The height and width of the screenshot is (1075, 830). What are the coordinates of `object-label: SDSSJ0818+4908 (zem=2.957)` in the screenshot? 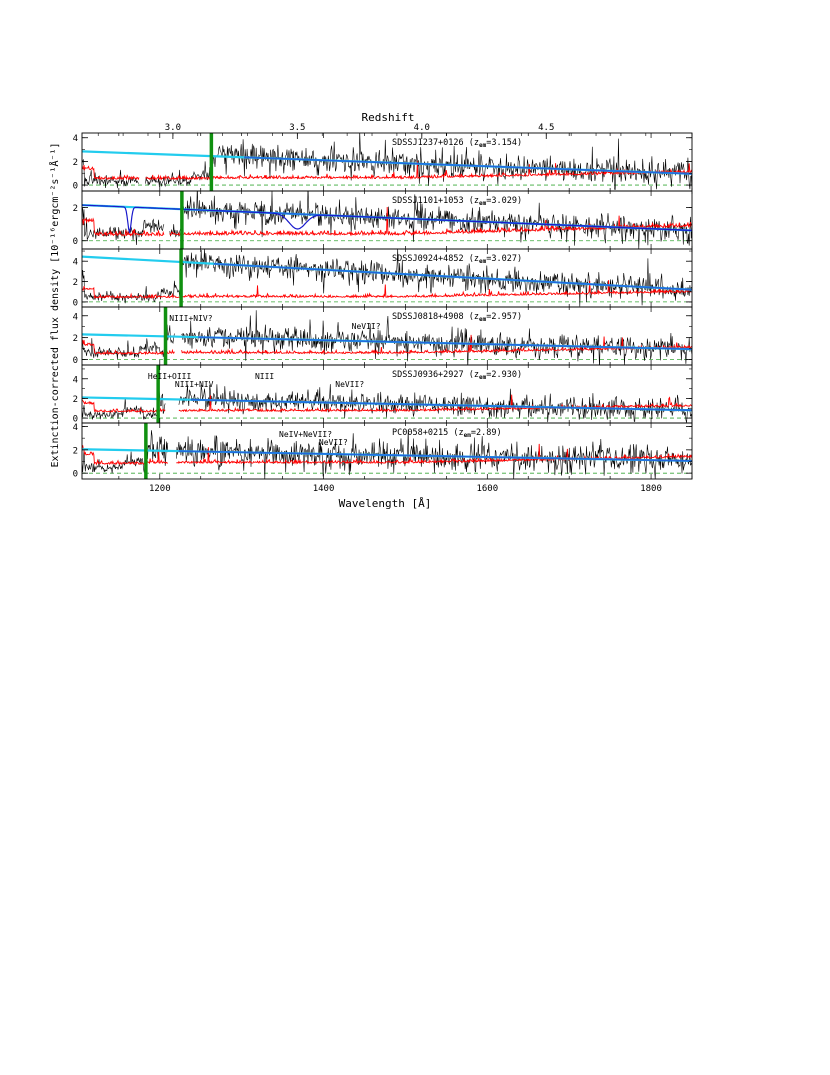 It's located at (457, 317).